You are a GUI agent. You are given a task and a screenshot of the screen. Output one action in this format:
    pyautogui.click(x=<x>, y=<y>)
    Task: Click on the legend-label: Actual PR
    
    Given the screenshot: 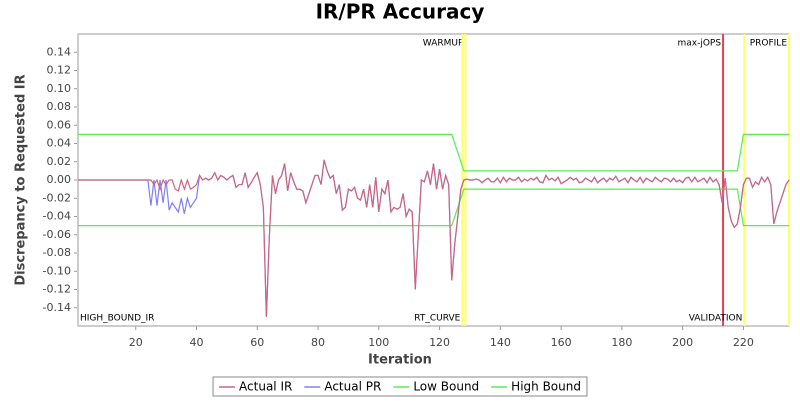 What is the action you would take?
    pyautogui.click(x=352, y=387)
    